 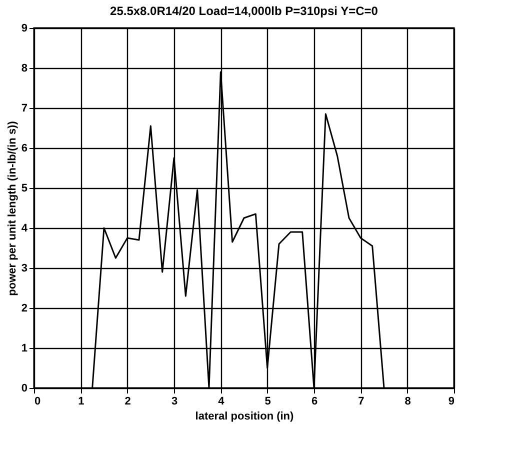 What do you see at coordinates (267, 402) in the screenshot?
I see `x-tick-label: 5` at bounding box center [267, 402].